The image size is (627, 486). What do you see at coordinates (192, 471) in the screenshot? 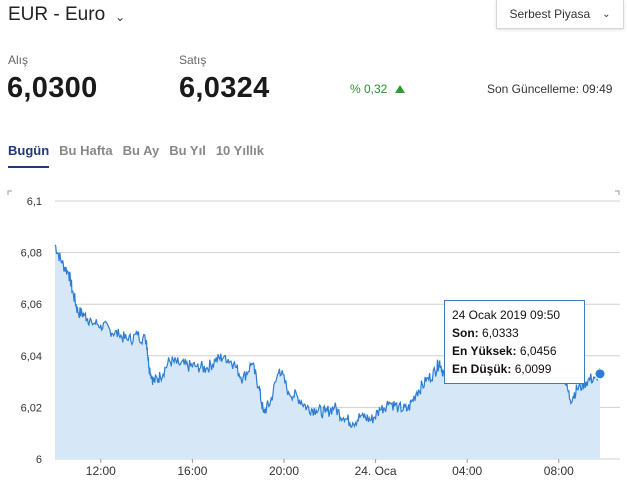
I see `x-tick-label: 16:00` at bounding box center [192, 471].